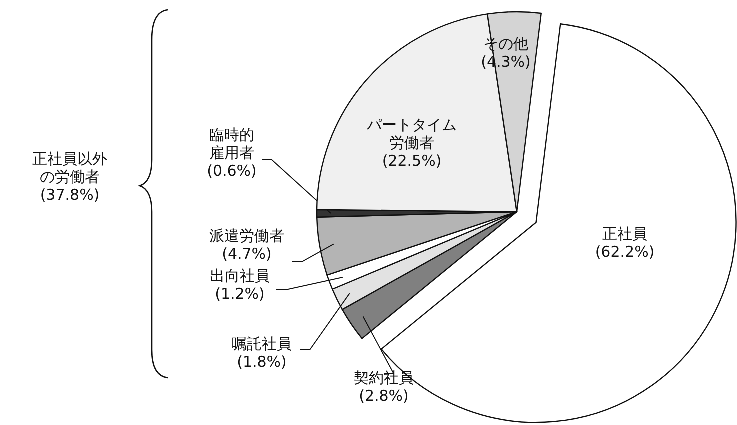 The height and width of the screenshot is (425, 737). Describe the element at coordinates (247, 254) in the screenshot. I see `data-label: (4.7%)` at that location.